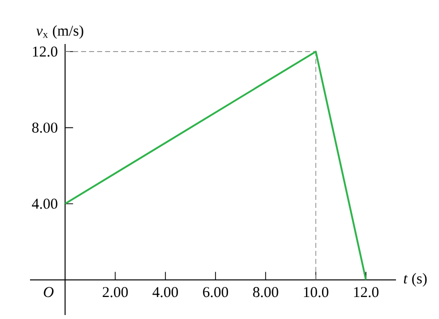 The height and width of the screenshot is (319, 439). Describe the element at coordinates (316, 292) in the screenshot. I see `x-tick-label: 10.0` at that location.